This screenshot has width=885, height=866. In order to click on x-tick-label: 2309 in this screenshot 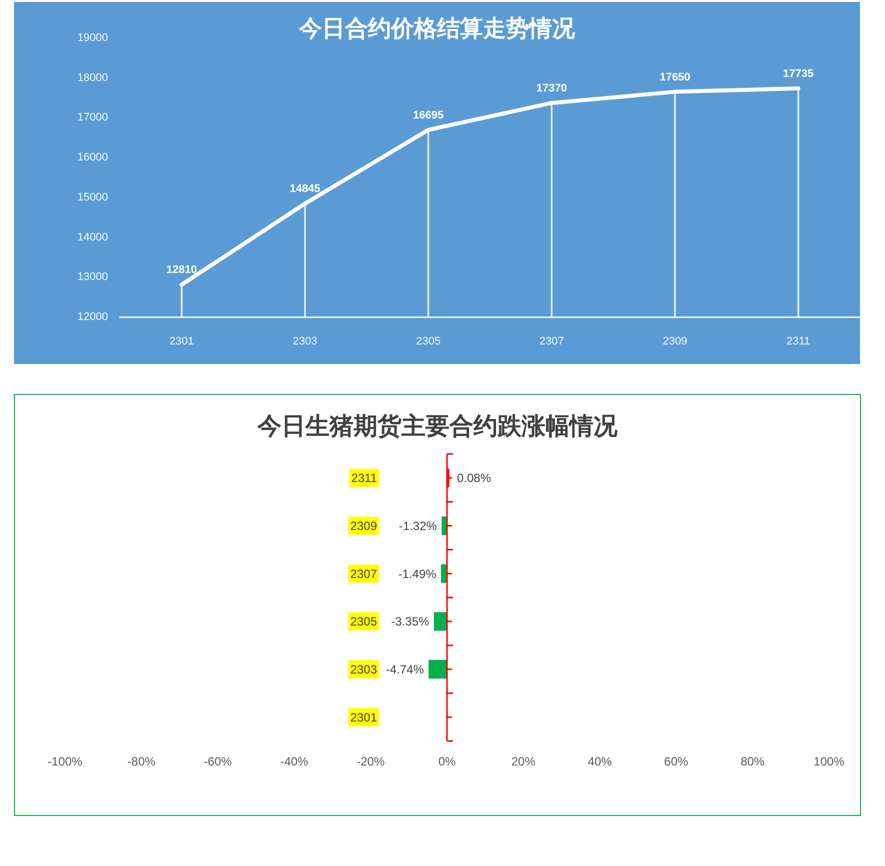, I will do `click(675, 342)`.